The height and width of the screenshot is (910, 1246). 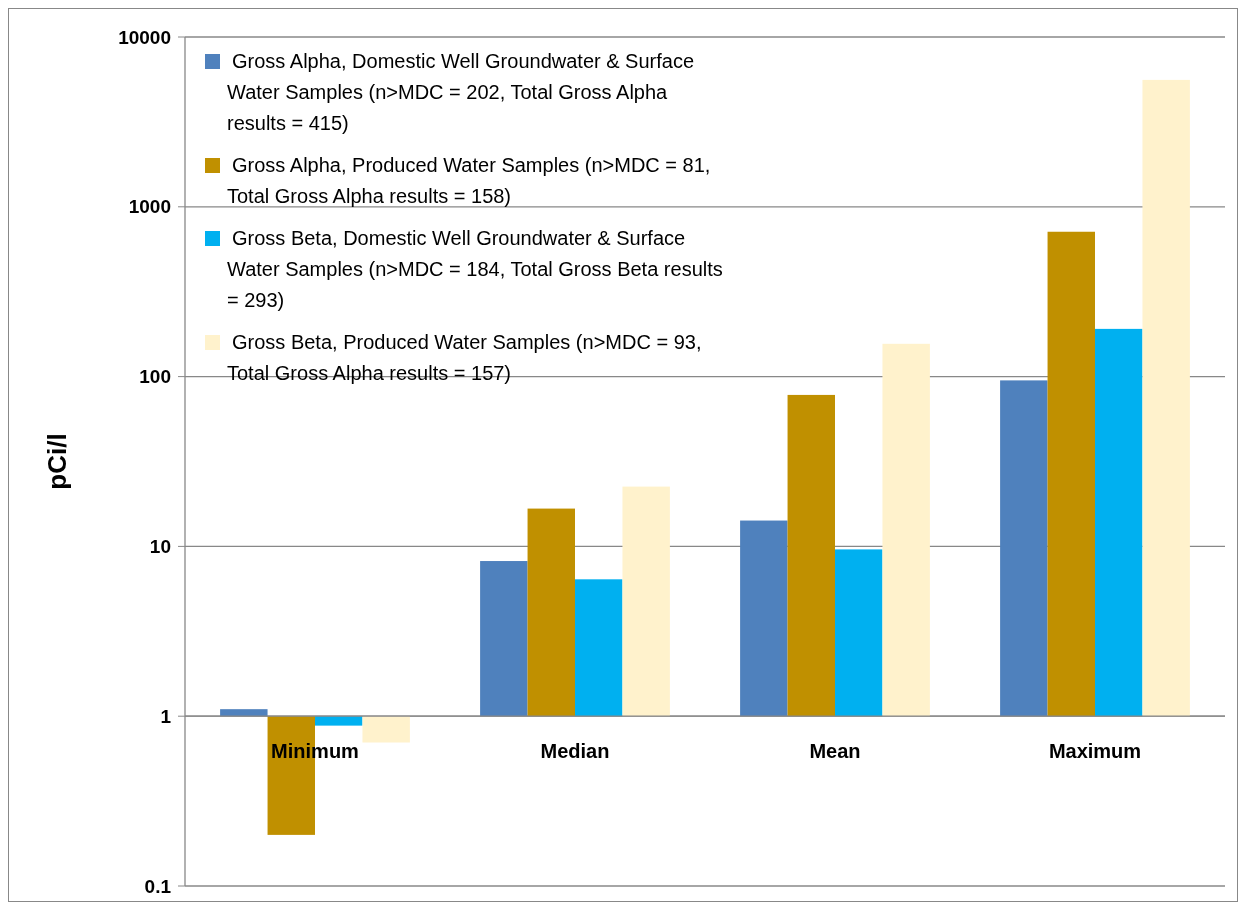 What do you see at coordinates (461, 92) in the screenshot?
I see `legend-label: Gross Alpha, Domestic Well Groundwater & Surface Water Samples (n>MDC = 202, Total Gross Alpha results = 415)` at bounding box center [461, 92].